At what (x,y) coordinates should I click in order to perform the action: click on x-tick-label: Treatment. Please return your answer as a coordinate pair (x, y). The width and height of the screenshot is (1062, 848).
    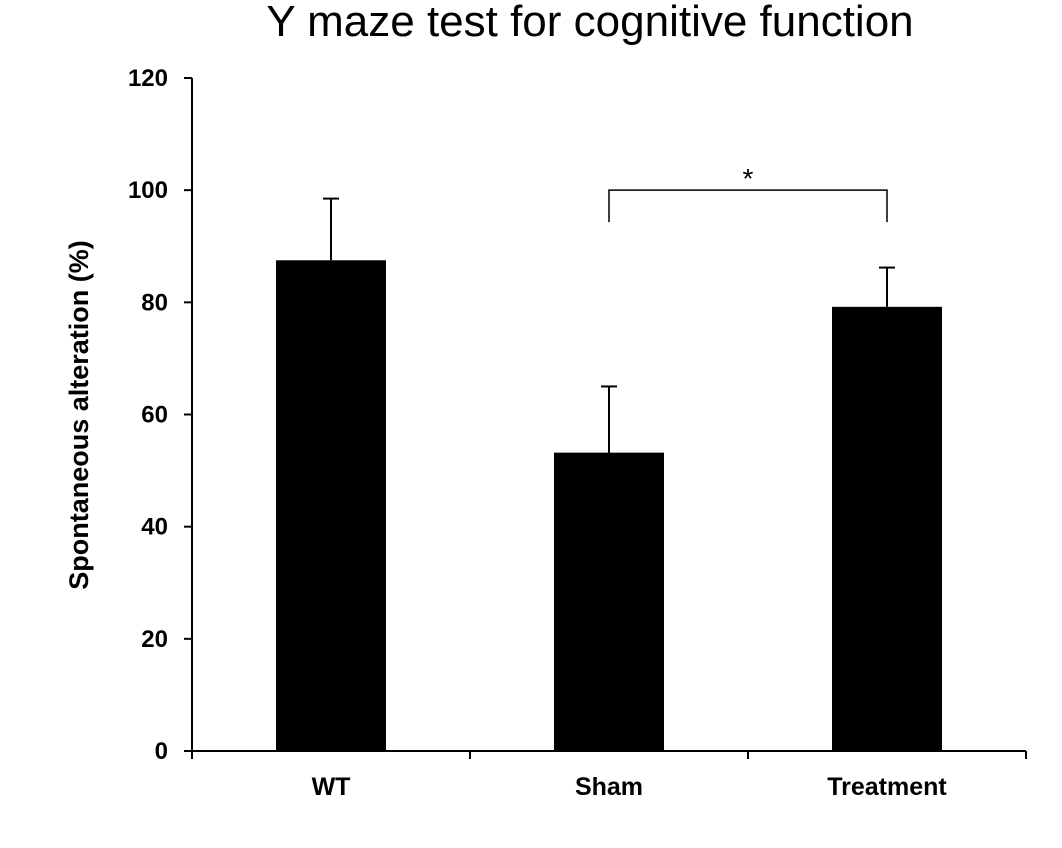
    Looking at the image, I should click on (887, 787).